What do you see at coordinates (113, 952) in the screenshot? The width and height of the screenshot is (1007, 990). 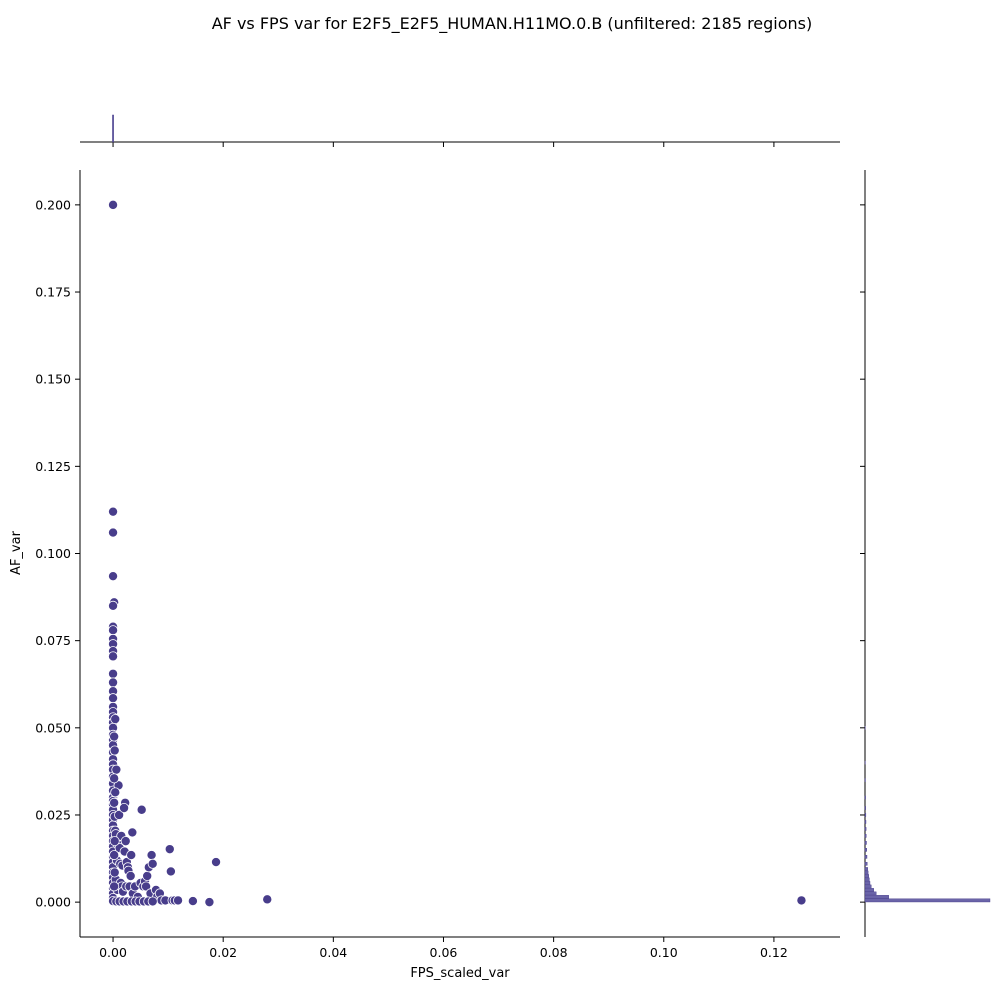 I see `x-tick-label: 0.00` at bounding box center [113, 952].